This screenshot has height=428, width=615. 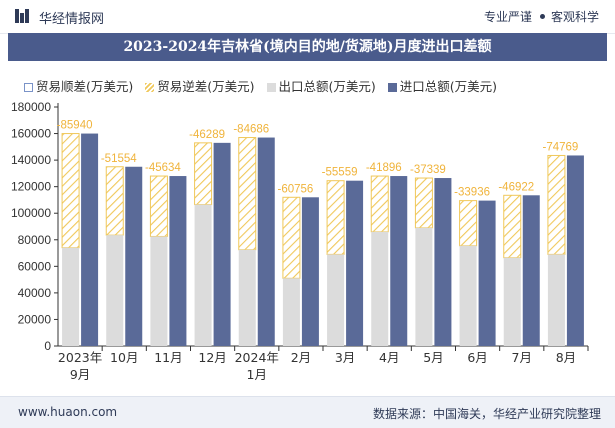 I want to click on y-tick-label: 60000, so click(x=35, y=266).